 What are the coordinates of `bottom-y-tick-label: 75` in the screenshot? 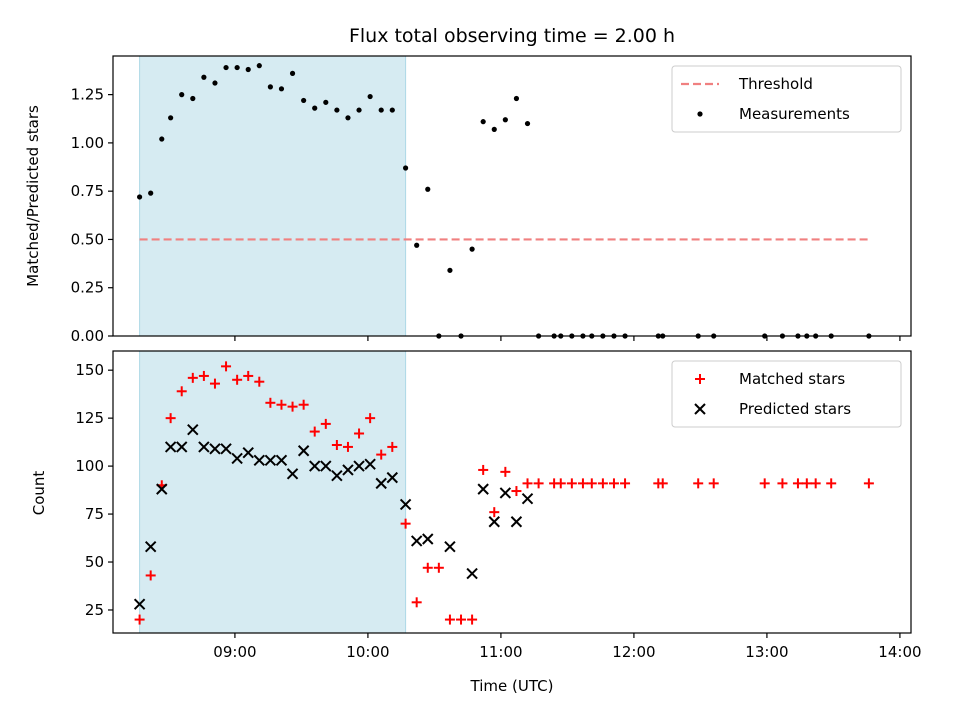 It's located at (94, 514).